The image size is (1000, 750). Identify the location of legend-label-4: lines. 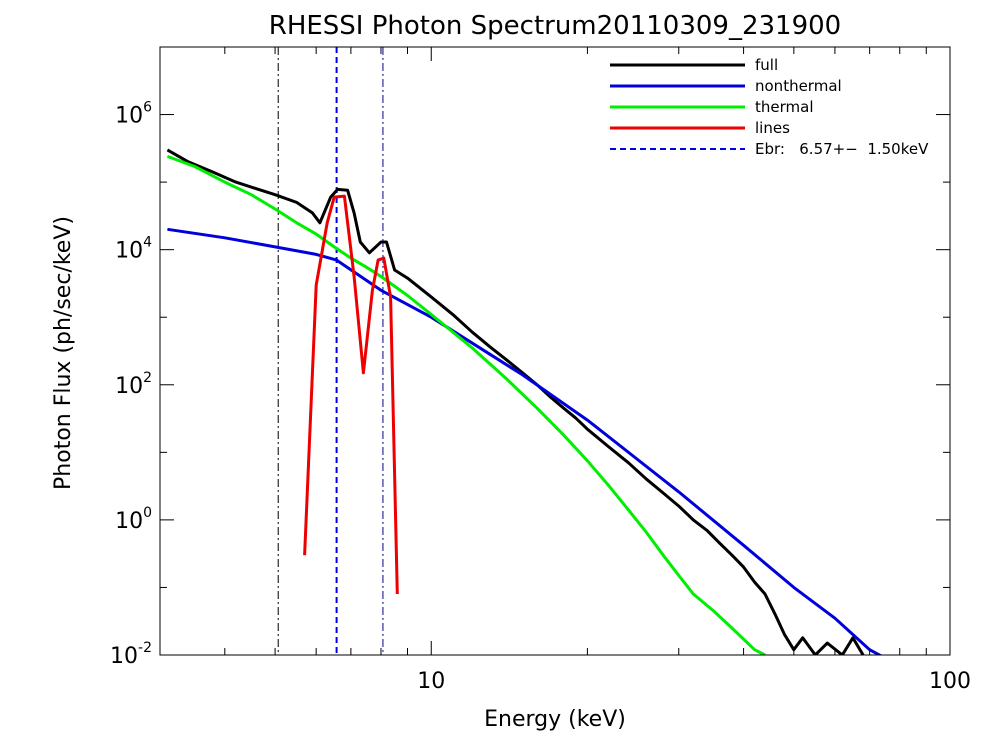
(772, 128).